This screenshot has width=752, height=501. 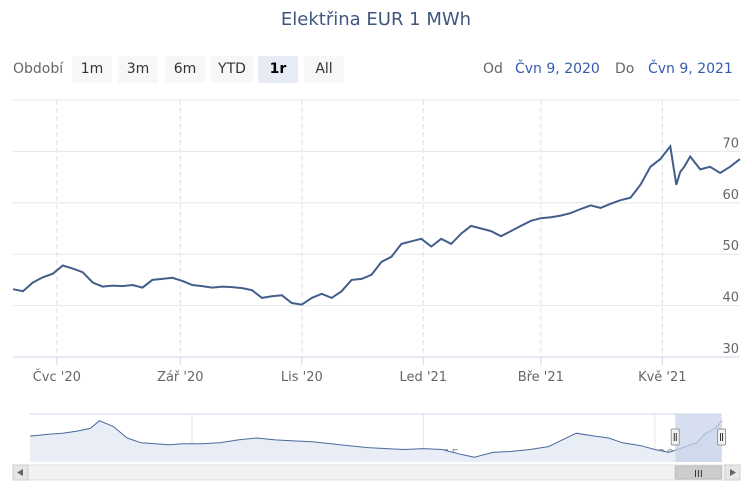 I want to click on y-tick-label: 60, so click(x=730, y=195).